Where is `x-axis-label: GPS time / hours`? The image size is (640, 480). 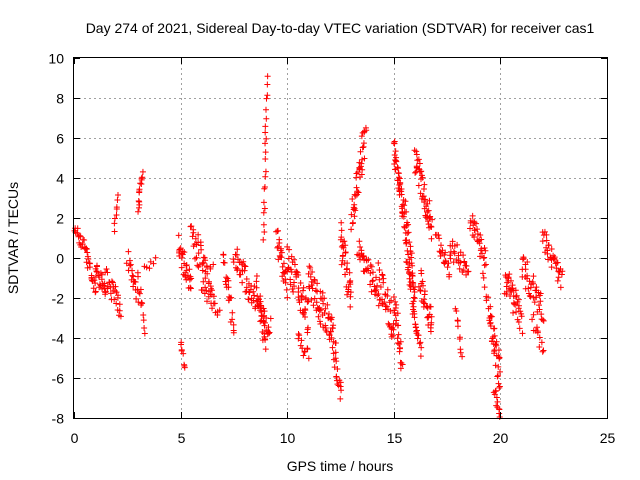 x-axis-label: GPS time / hours is located at coordinates (340, 466).